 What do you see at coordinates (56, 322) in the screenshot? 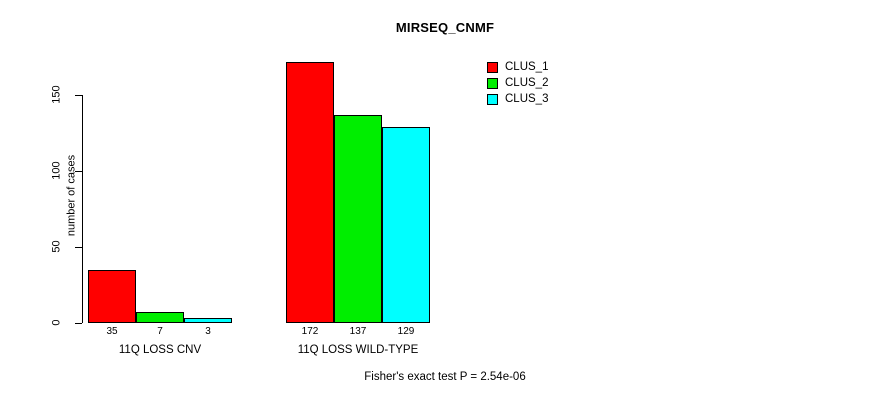
I see `y-axis-tick-label: 0` at bounding box center [56, 322].